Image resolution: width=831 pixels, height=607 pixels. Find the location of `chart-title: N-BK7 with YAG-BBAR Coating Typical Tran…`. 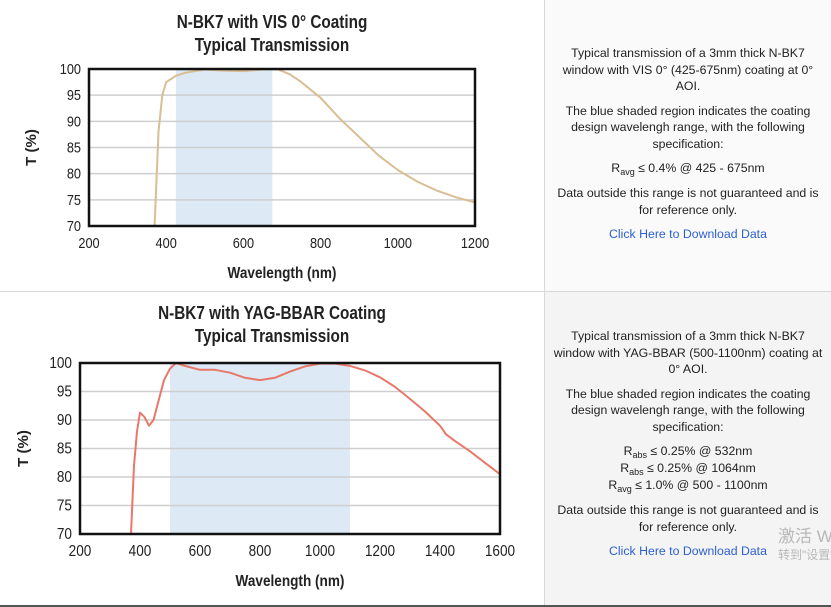

chart-title: N-BK7 with YAG-BBAR Coating Typical Tran… is located at coordinates (272, 325).